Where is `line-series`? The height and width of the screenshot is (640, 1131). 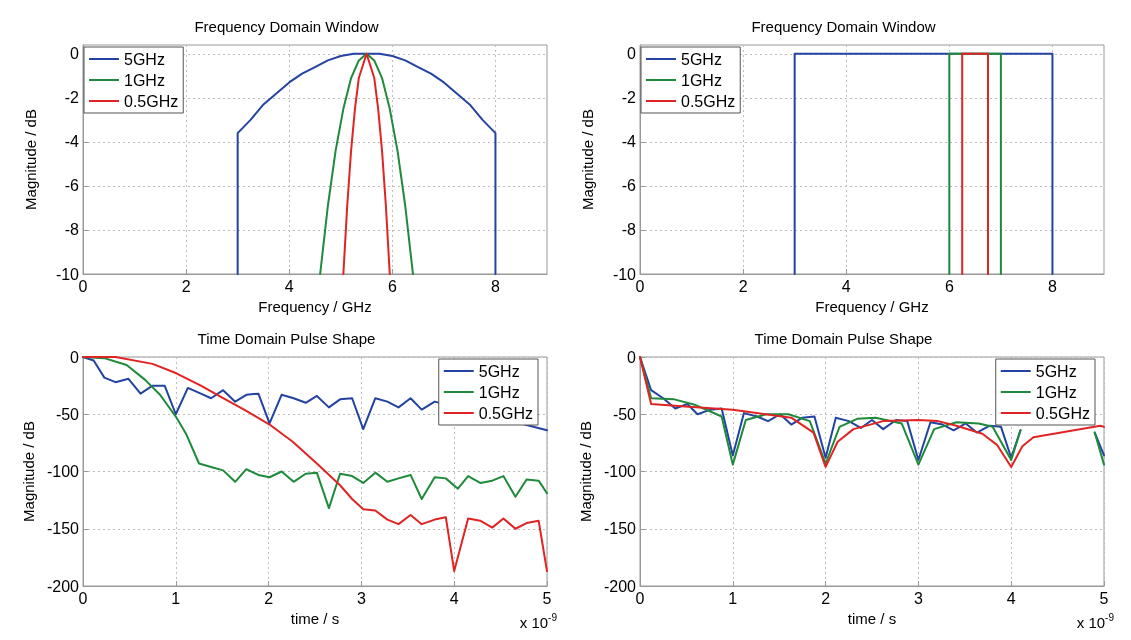
line-series is located at coordinates (366, 163).